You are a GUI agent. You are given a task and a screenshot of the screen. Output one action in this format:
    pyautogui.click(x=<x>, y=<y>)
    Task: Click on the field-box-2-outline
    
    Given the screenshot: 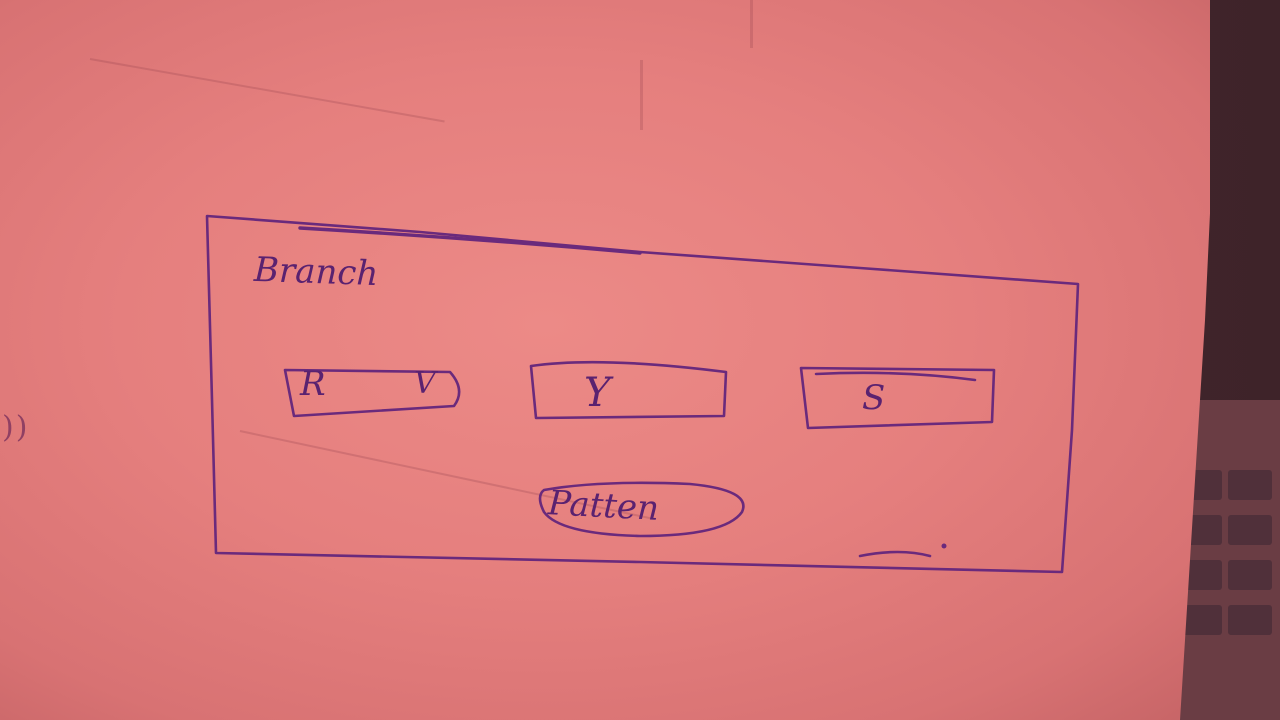 What is the action you would take?
    pyautogui.click(x=628, y=390)
    